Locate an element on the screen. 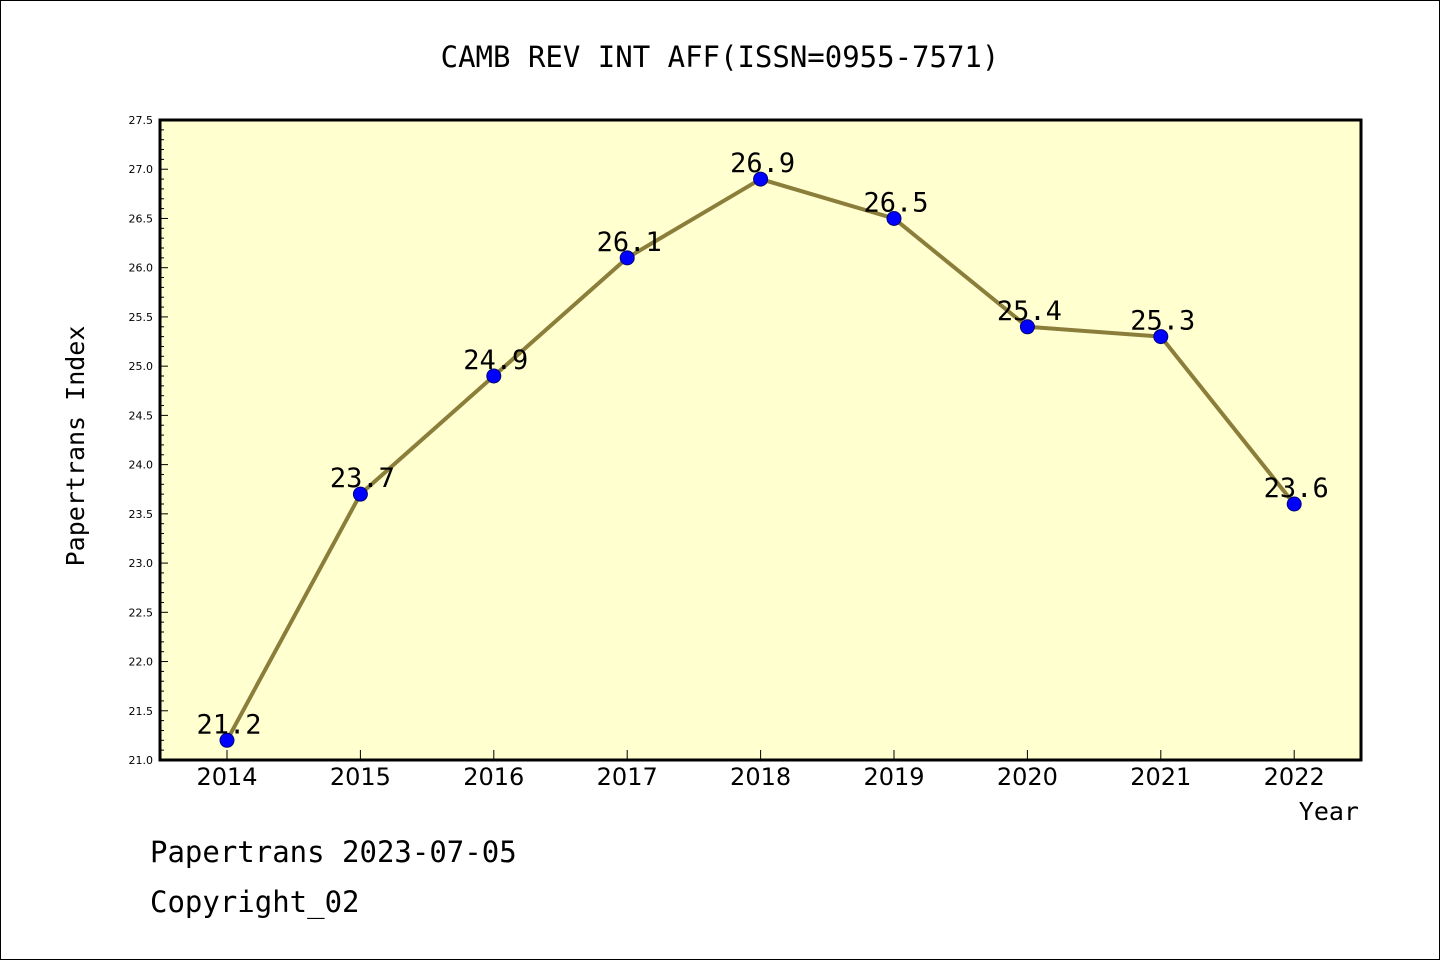 This screenshot has height=960, width=1440. x-axis-label: Year is located at coordinates (1329, 811).